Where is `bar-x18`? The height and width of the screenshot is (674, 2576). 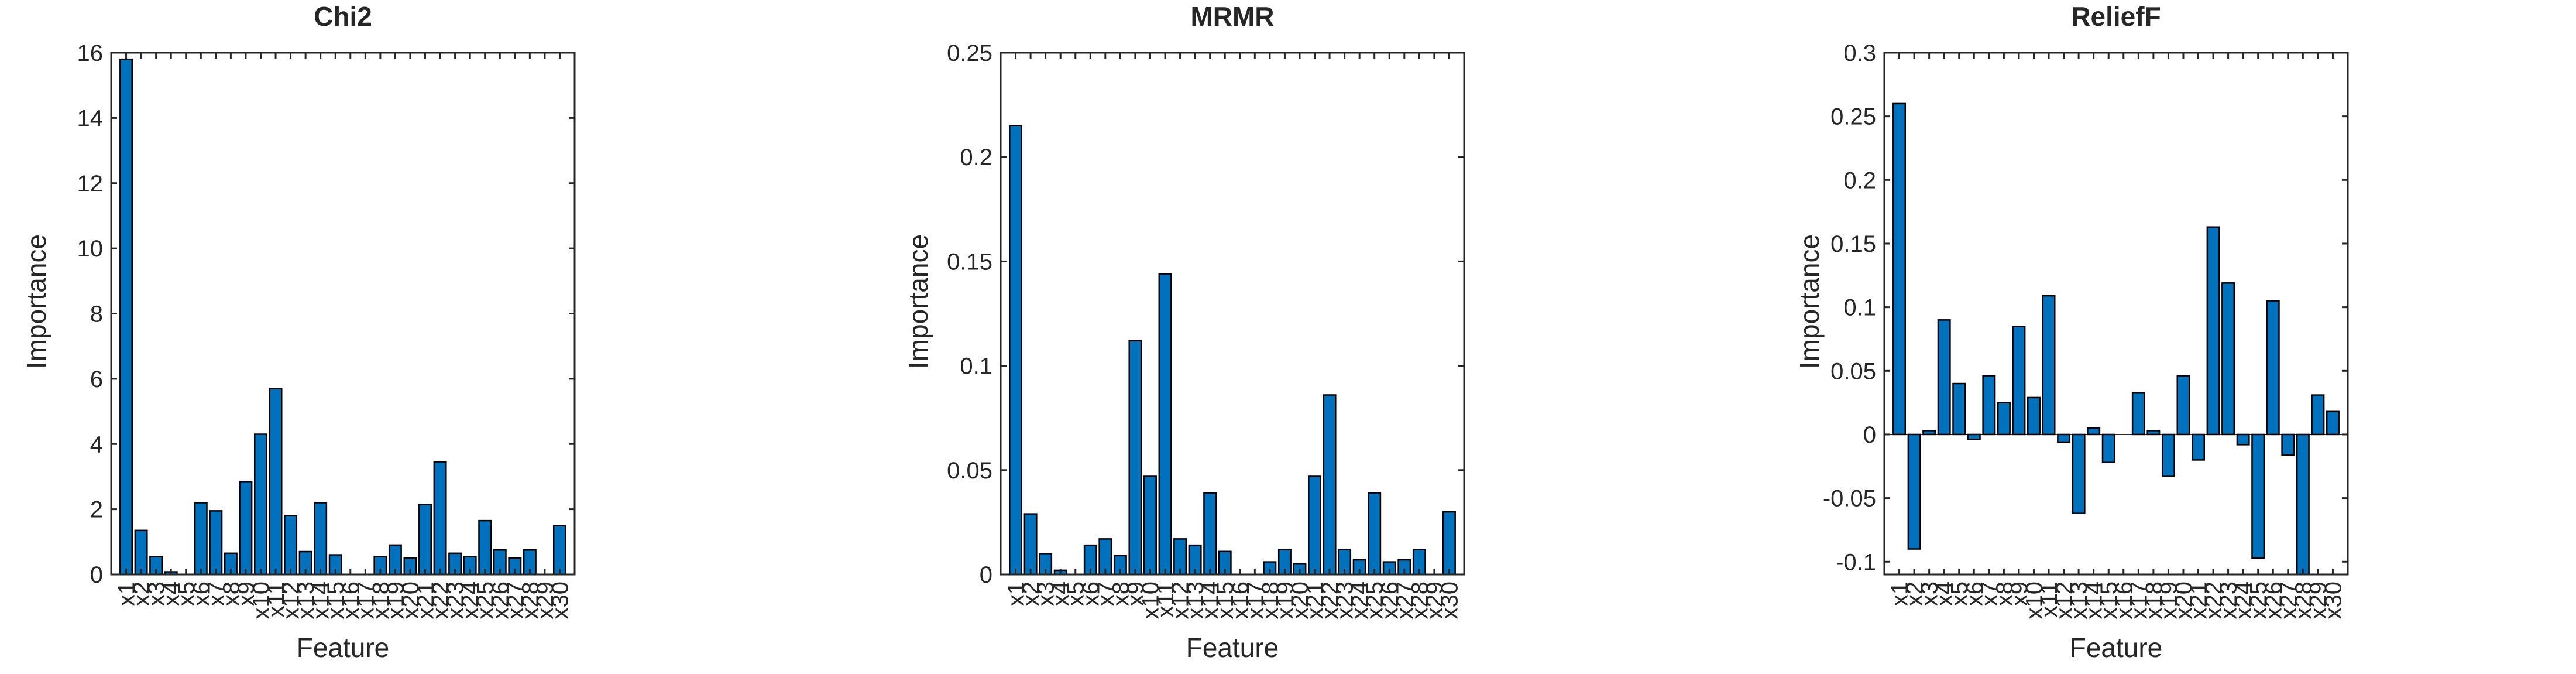 bar-x18 is located at coordinates (2153, 433).